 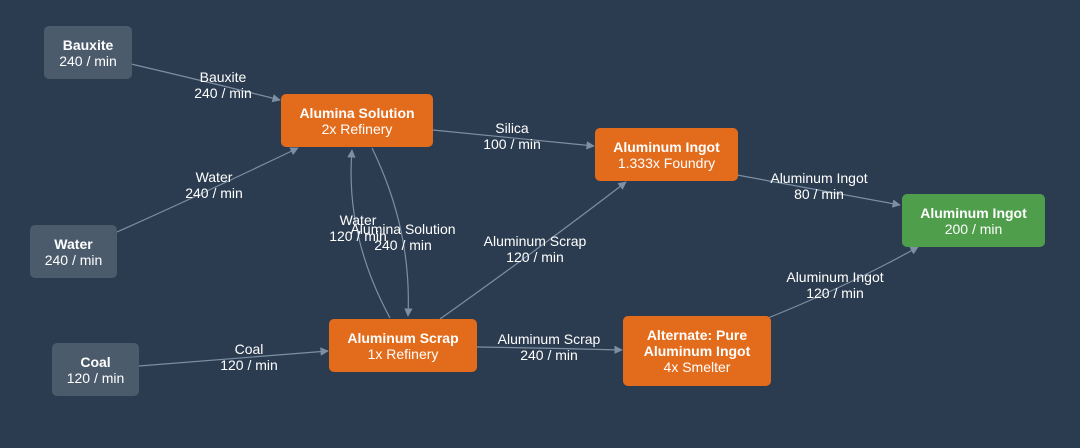 I want to click on node-title: Alumina Solution, so click(x=357, y=112).